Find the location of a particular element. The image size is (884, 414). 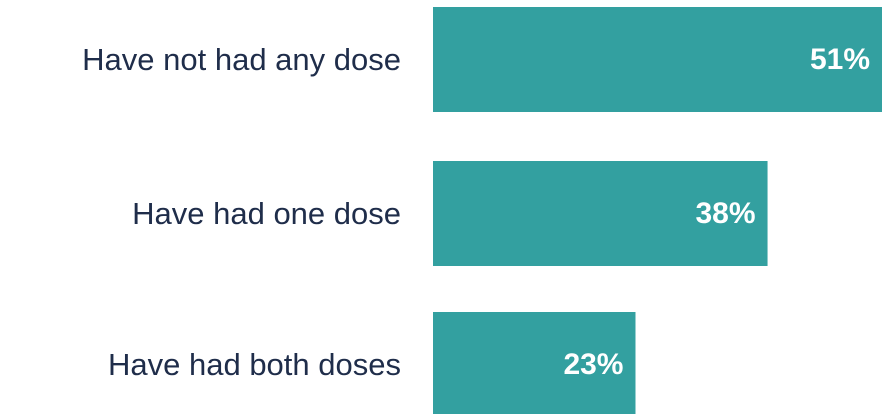

category-label-2: Have had one dose is located at coordinates (266, 213).